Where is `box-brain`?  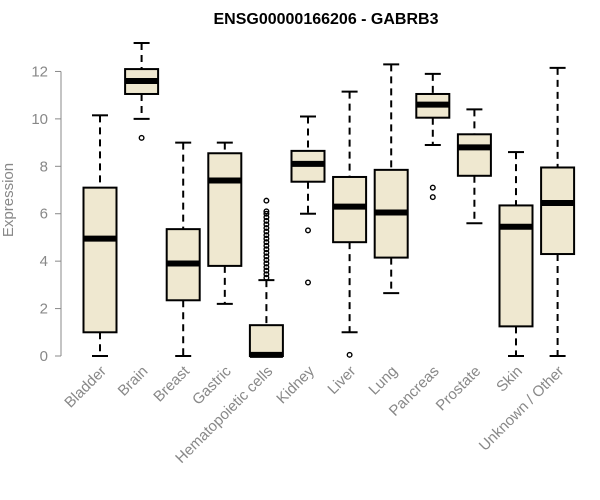
box-brain is located at coordinates (142, 91).